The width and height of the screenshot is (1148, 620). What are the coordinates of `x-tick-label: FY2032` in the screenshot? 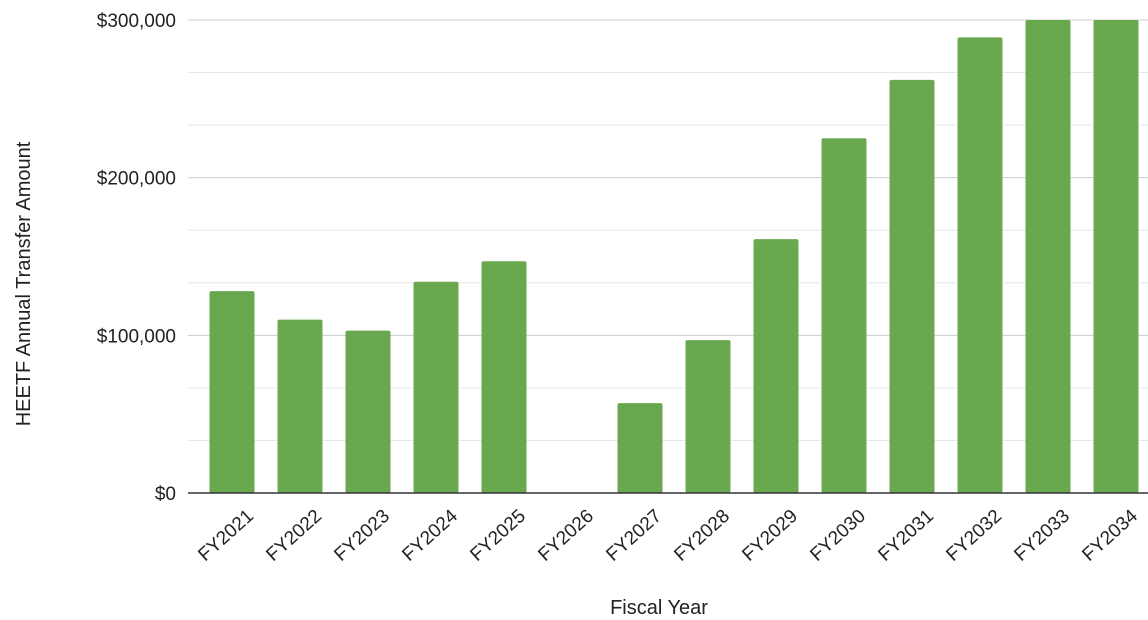 It's located at (974, 536).